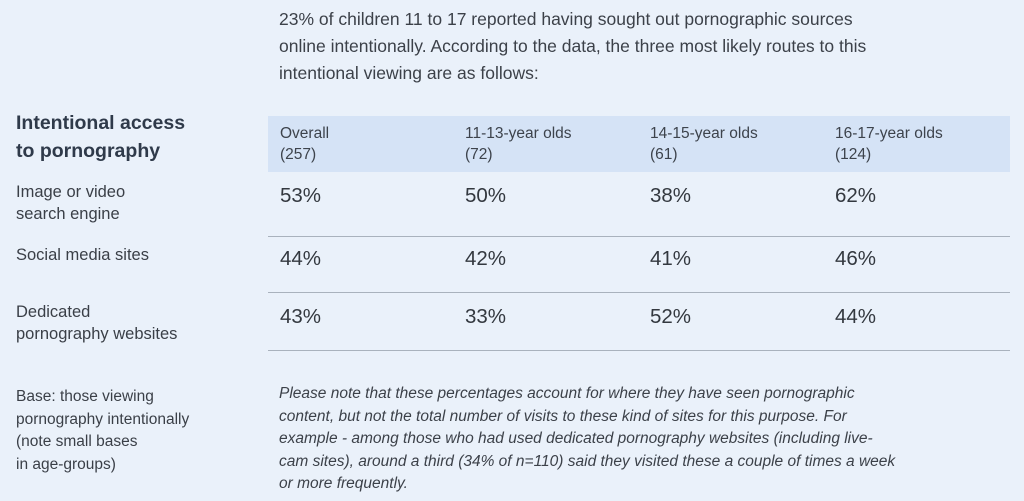 The height and width of the screenshot is (501, 1024). Describe the element at coordinates (486, 316) in the screenshot. I see `table-cell: 33%` at that location.